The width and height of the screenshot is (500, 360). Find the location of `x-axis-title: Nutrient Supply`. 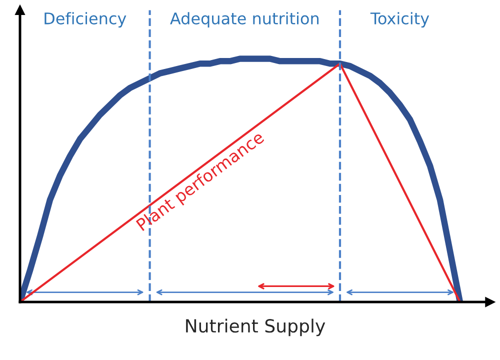

x-axis-title: Nutrient Supply is located at coordinates (256, 327).